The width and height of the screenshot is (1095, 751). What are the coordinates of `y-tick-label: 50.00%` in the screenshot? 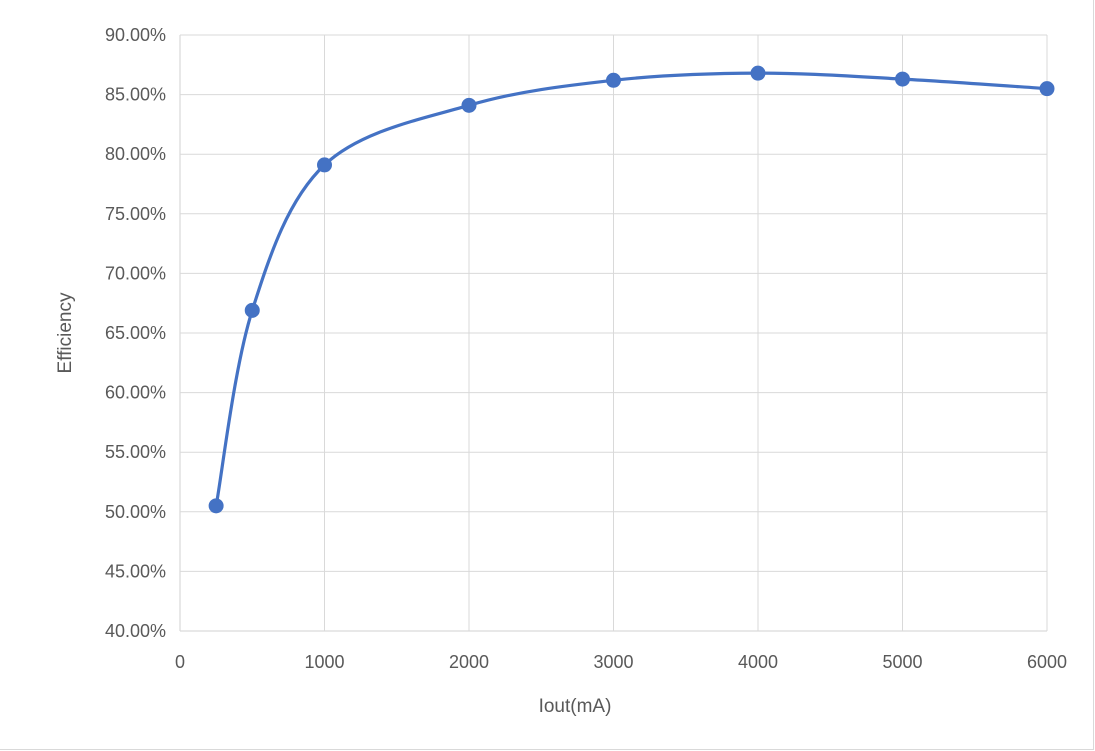 It's located at (135, 512).